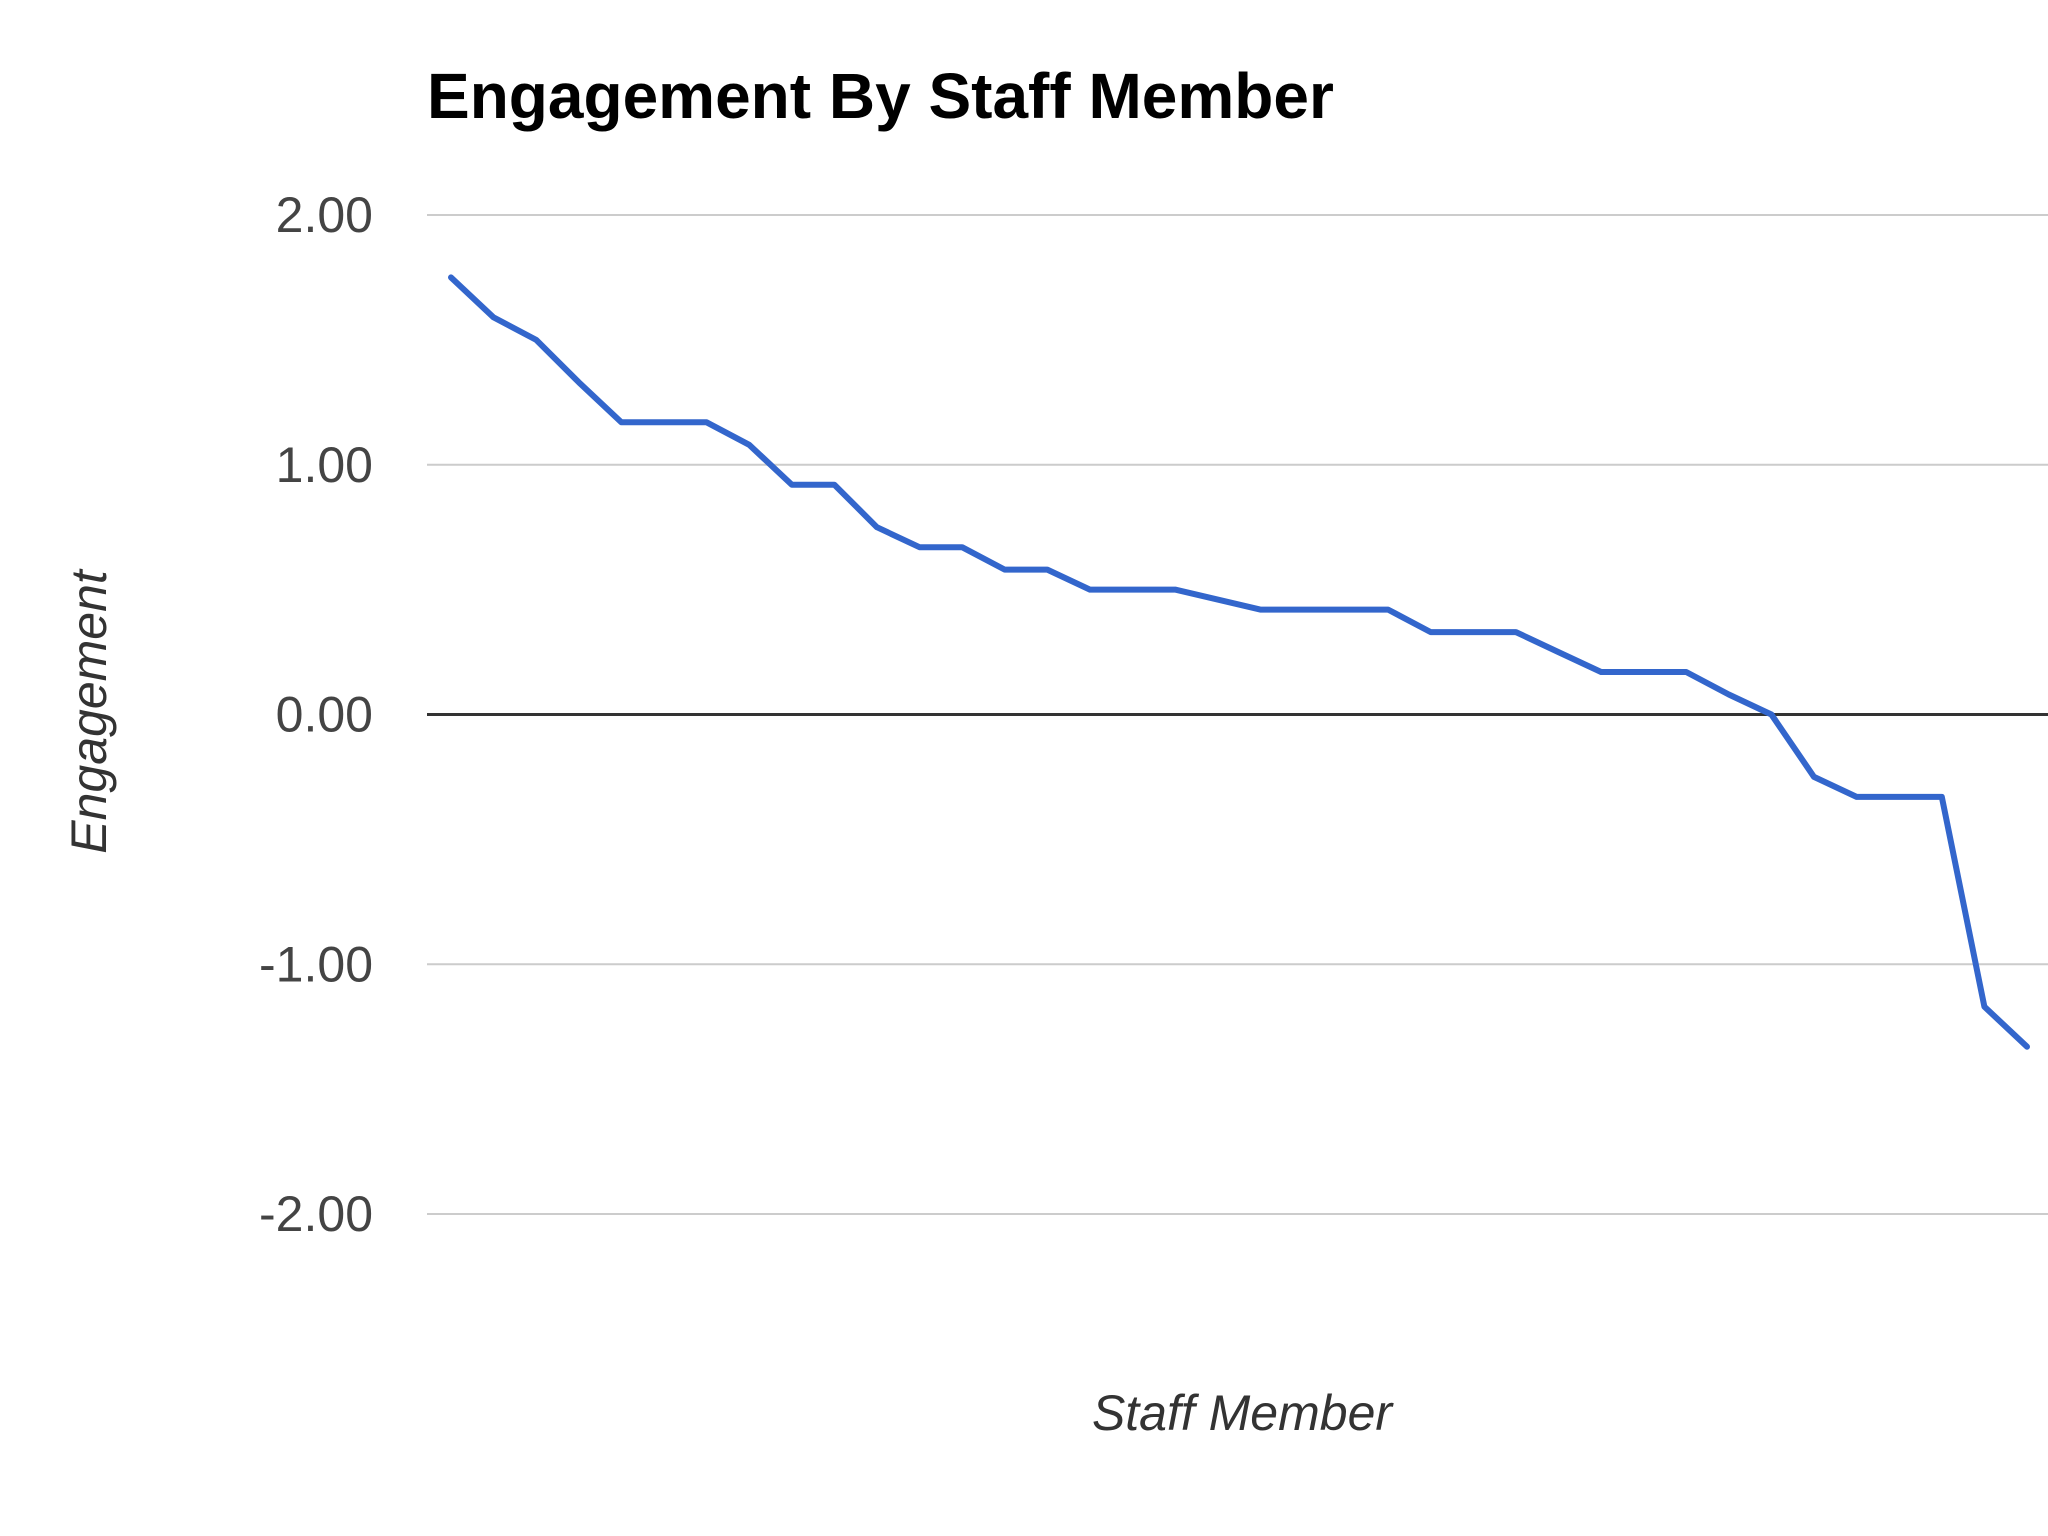 The height and width of the screenshot is (1536, 2048). What do you see at coordinates (316, 964) in the screenshot?
I see `y-tick-label: -1.00` at bounding box center [316, 964].